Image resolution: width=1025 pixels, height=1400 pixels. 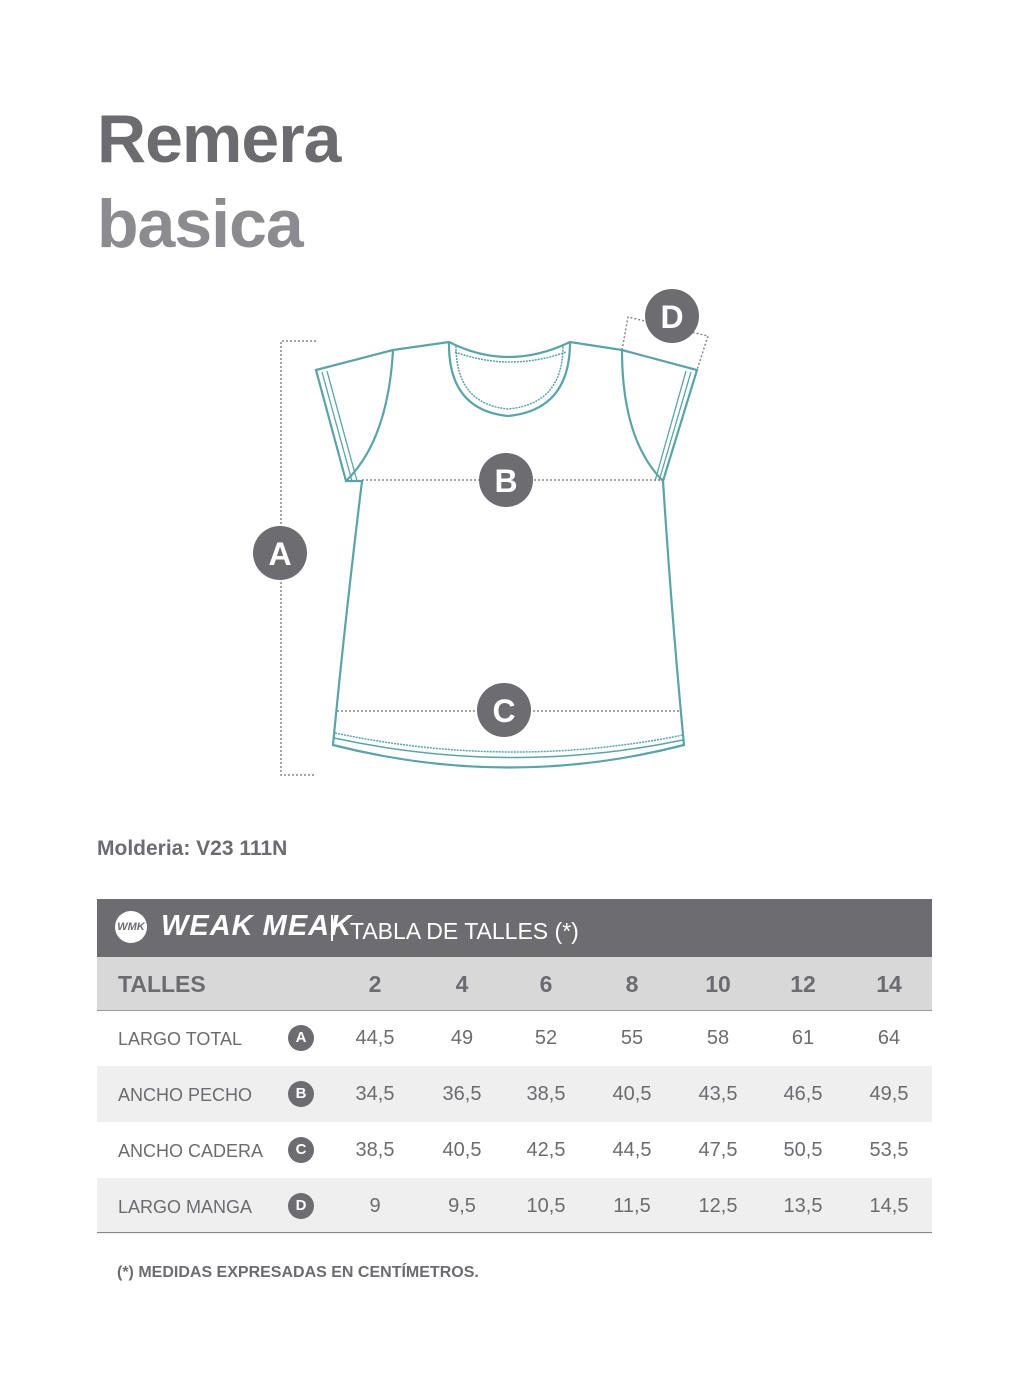 I want to click on table-cell: 43,5, so click(x=718, y=1094).